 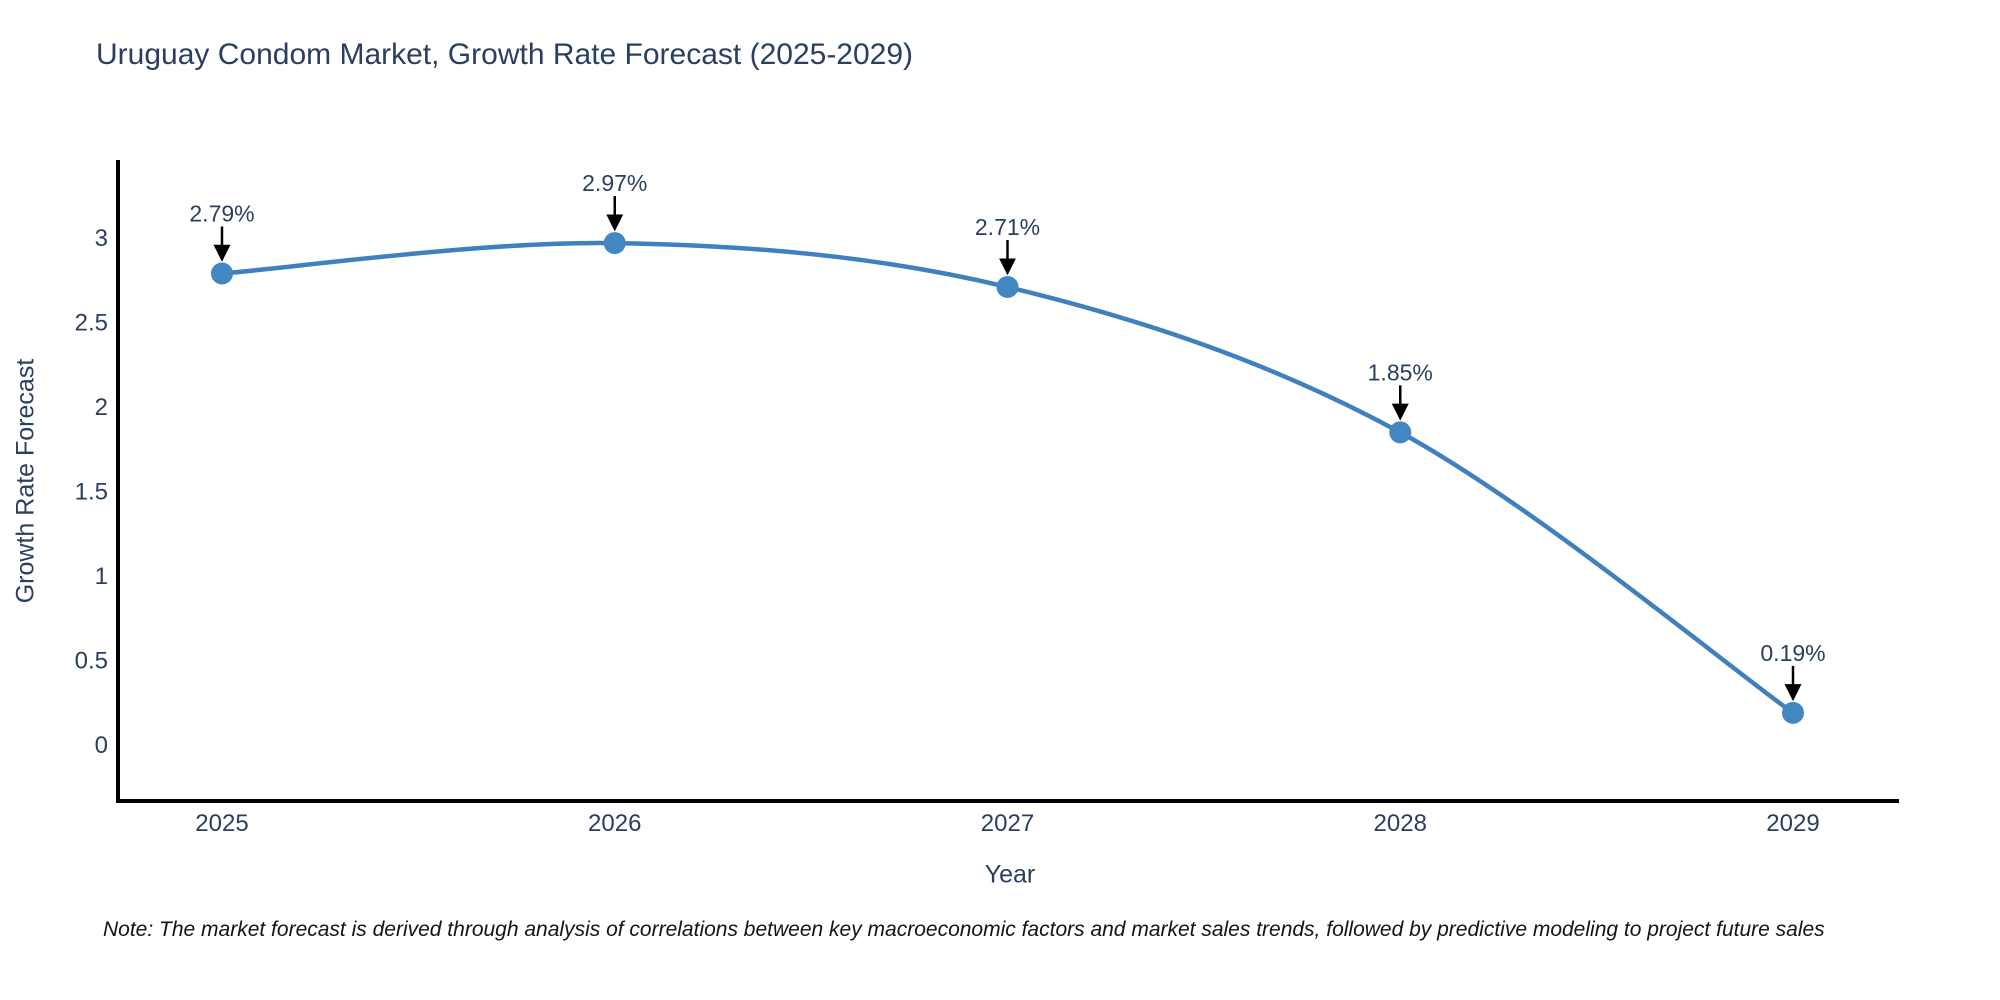 What do you see at coordinates (614, 823) in the screenshot?
I see `x-tick-label: 2026` at bounding box center [614, 823].